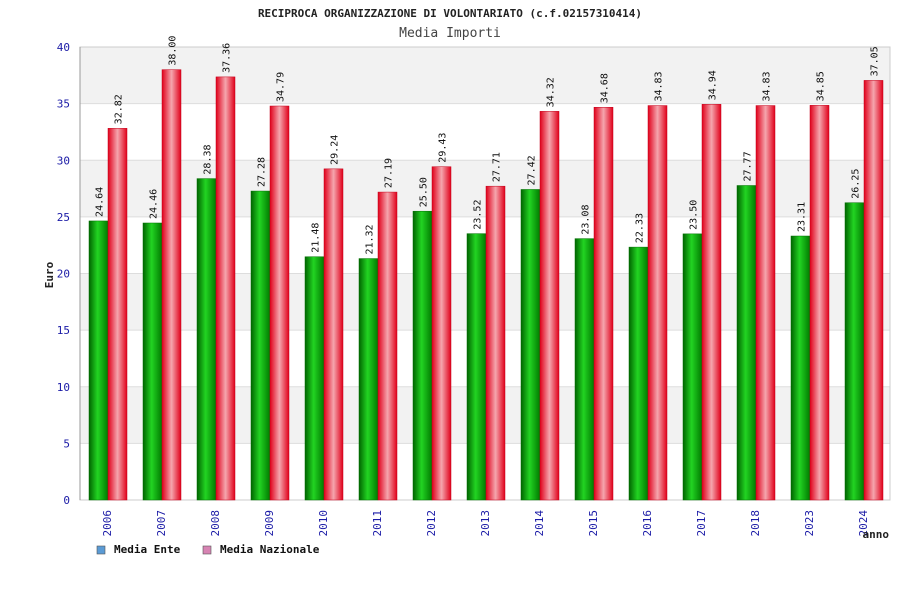 The image size is (900, 605). I want to click on data-label: 26.25, so click(856, 184).